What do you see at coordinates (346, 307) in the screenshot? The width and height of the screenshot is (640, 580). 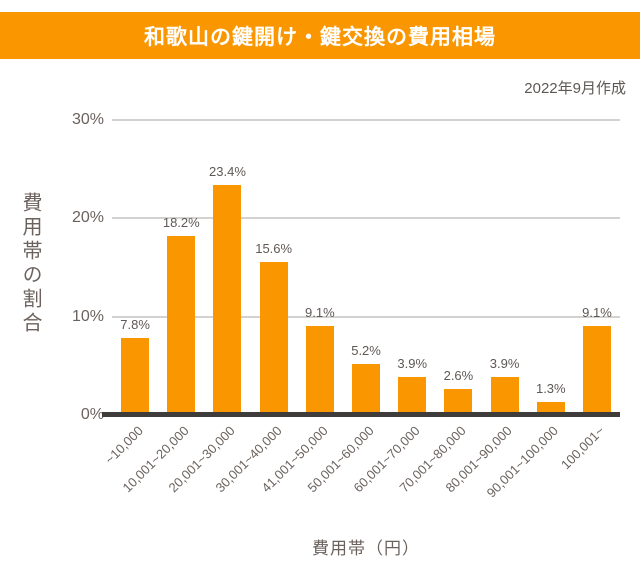 I see `bar-group: 5.2% 50,001~60,000` at bounding box center [346, 307].